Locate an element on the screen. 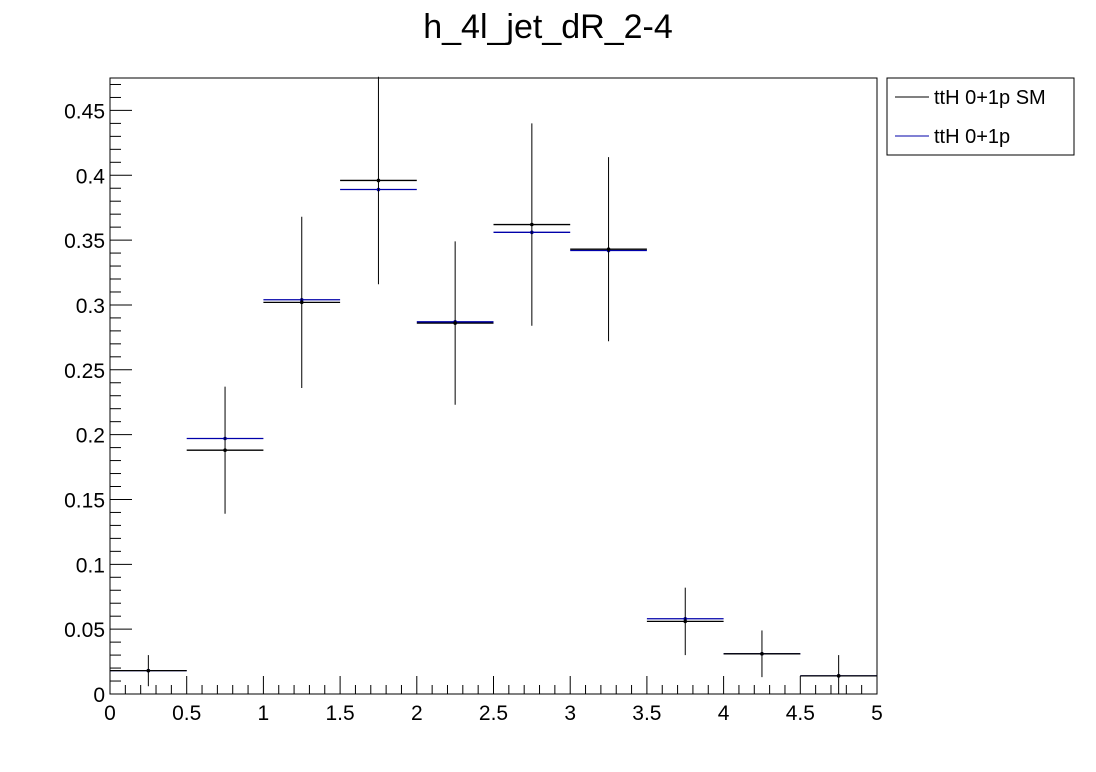 This screenshot has height=772, width=1096. y-tick-label: 0.25 is located at coordinates (84, 371).